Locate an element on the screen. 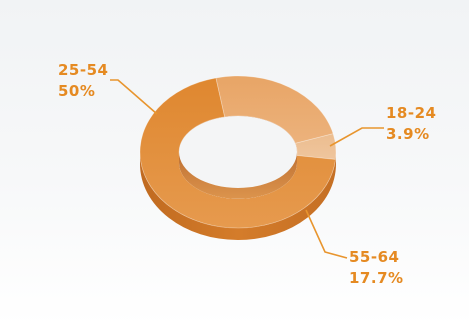 This screenshot has width=469, height=326. donut-hole-top is located at coordinates (238, 157).